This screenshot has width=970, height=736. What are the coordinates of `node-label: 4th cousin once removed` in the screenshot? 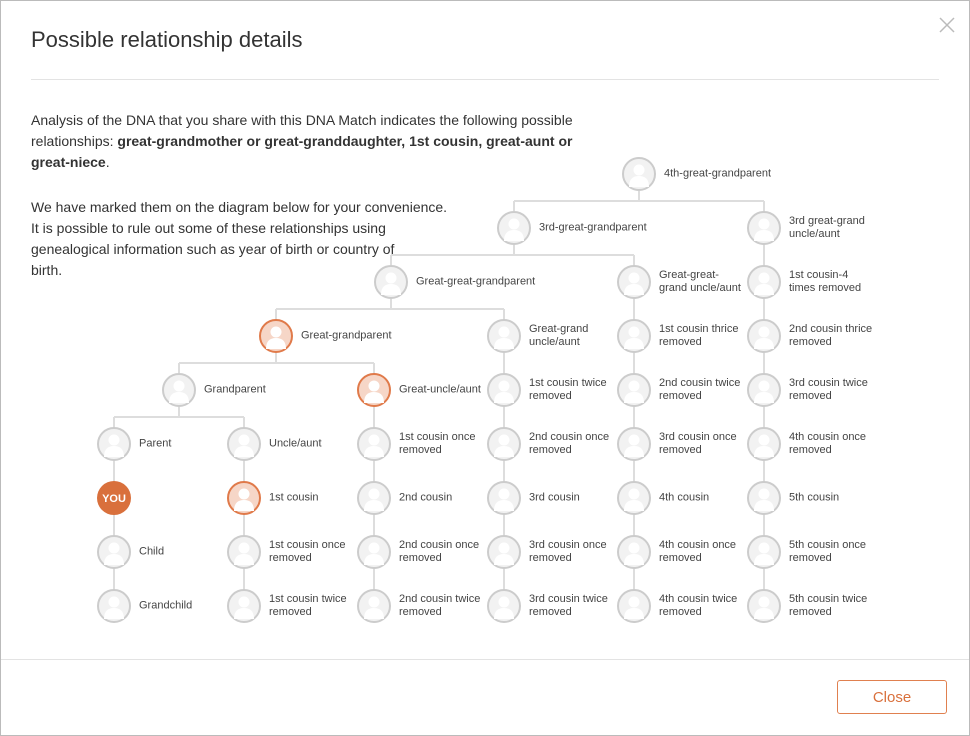 It's located at (697, 552).